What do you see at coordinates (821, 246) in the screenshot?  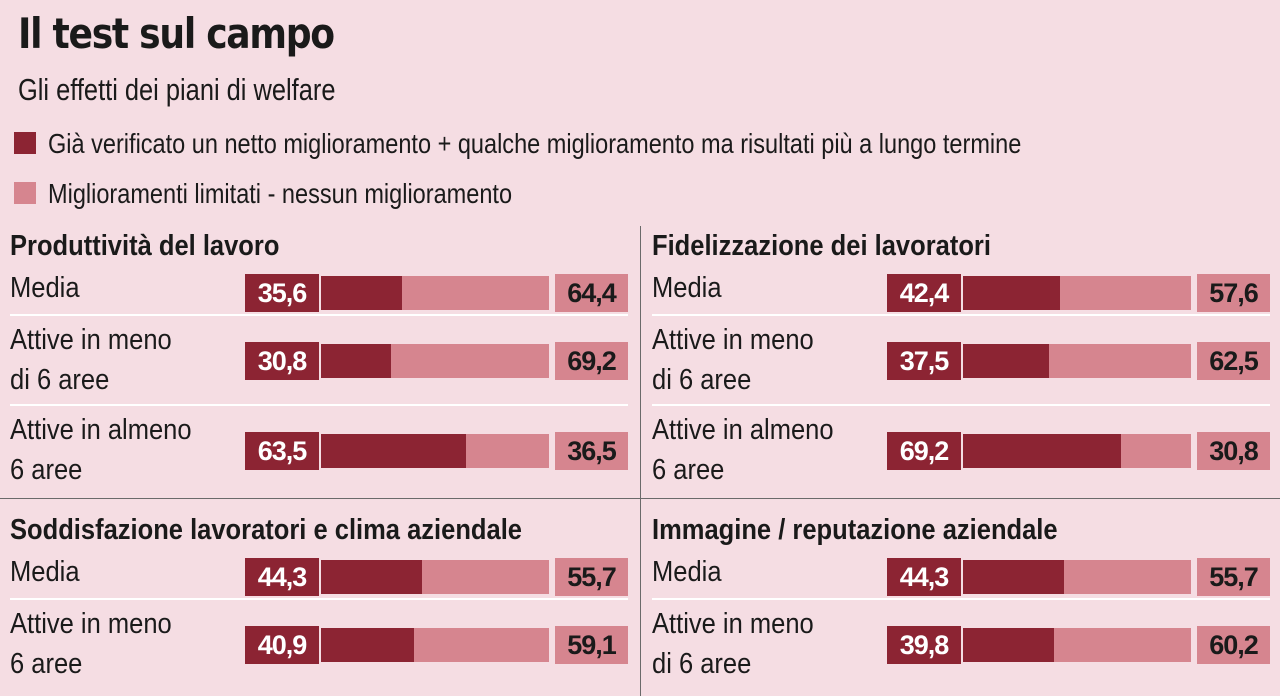 I see `panel-title: Fidelizzazione dei lavoratori` at bounding box center [821, 246].